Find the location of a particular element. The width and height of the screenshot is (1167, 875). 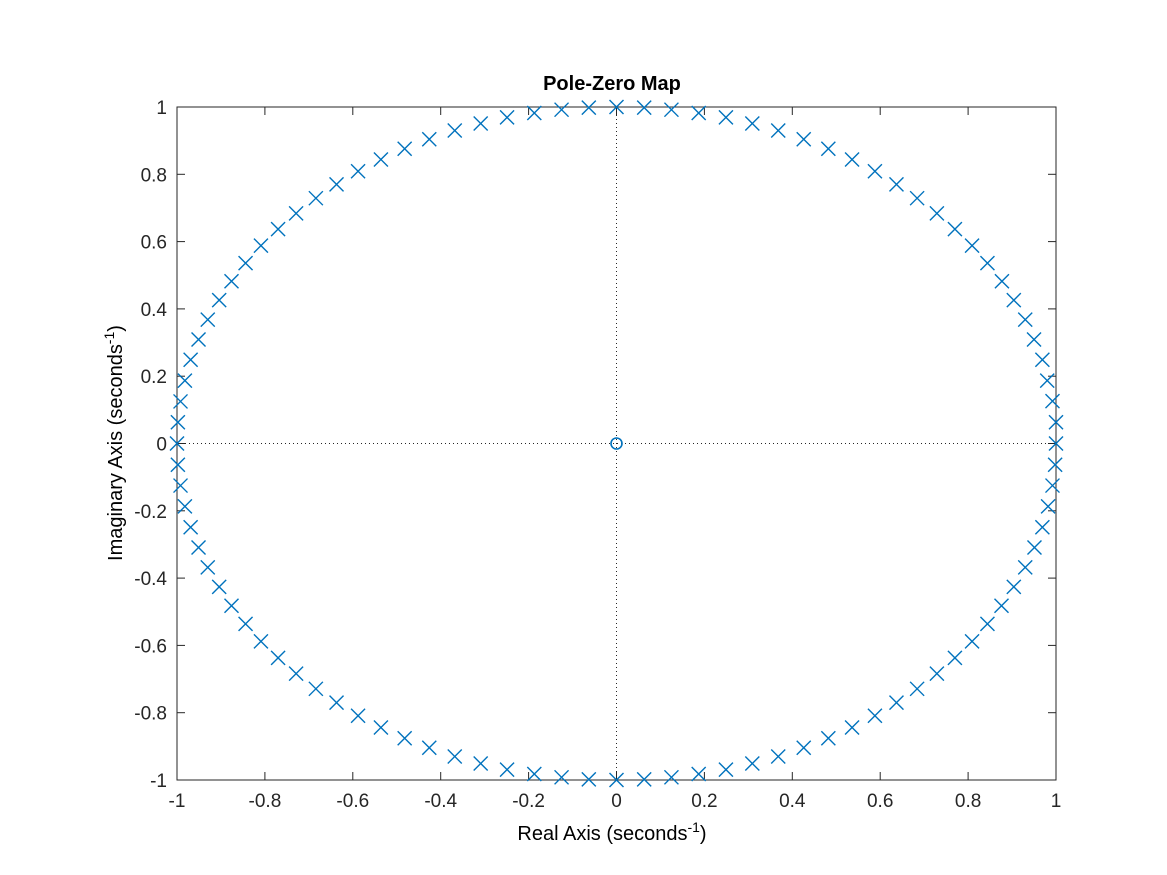

x-tick-labels: -1 -0.8 -0.6 -0.4 -0.2 0 0.2 0.4 0.6 0.8 1 is located at coordinates (615, 801).